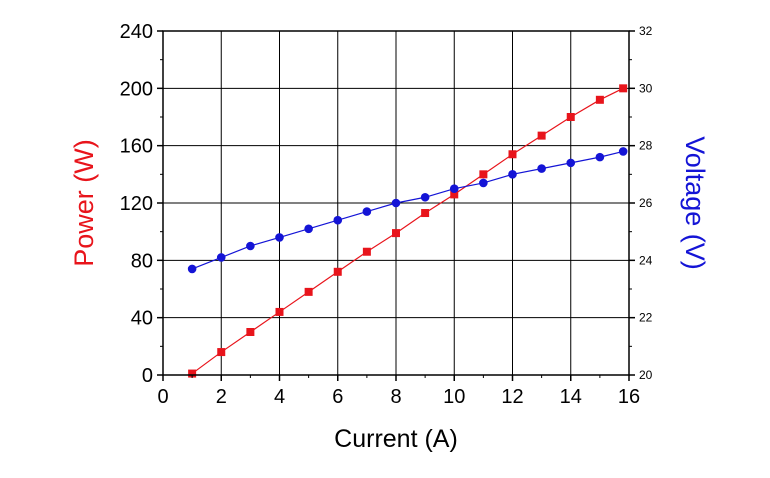  I want to click on x-tick-label: 16, so click(629, 397).